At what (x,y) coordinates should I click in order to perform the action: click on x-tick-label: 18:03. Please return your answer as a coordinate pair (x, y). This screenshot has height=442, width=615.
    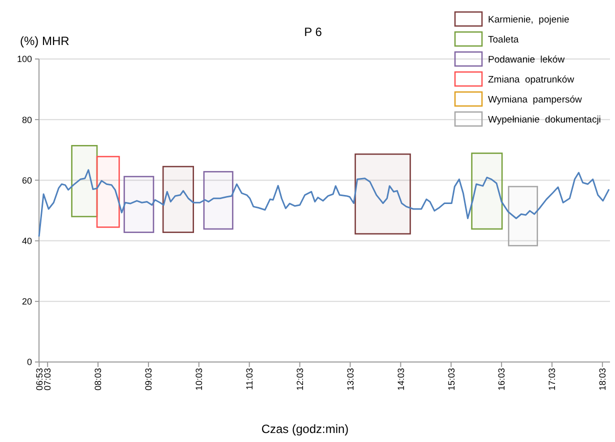
    Looking at the image, I should click on (603, 379).